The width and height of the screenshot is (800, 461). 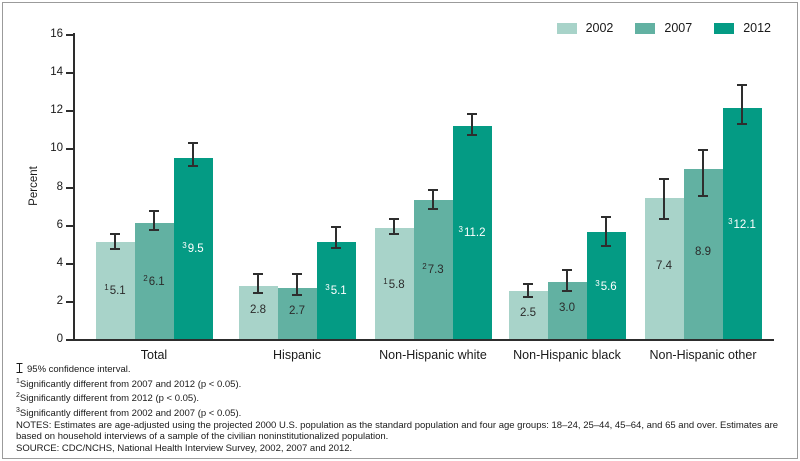 What do you see at coordinates (567, 355) in the screenshot?
I see `category-label-3: Non-Hispanic black` at bounding box center [567, 355].